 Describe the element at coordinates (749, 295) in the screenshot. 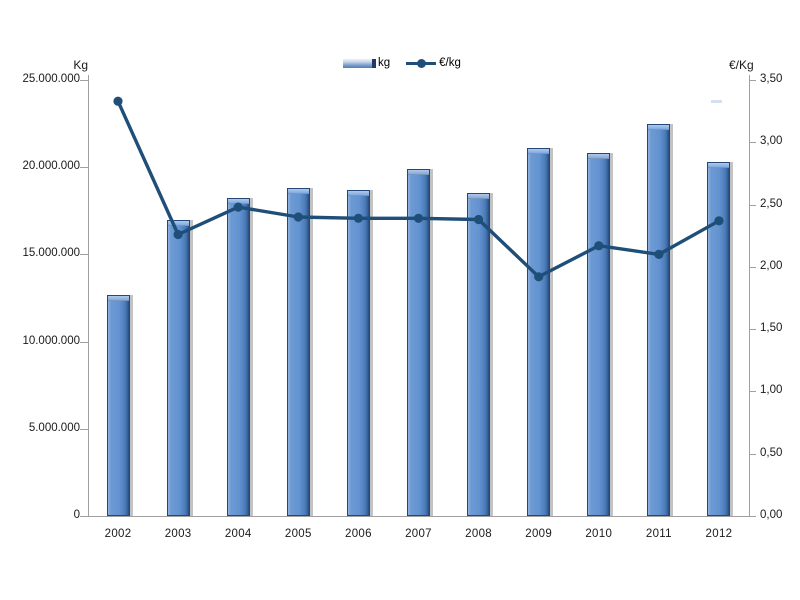

I see `right-axis-line` at that location.